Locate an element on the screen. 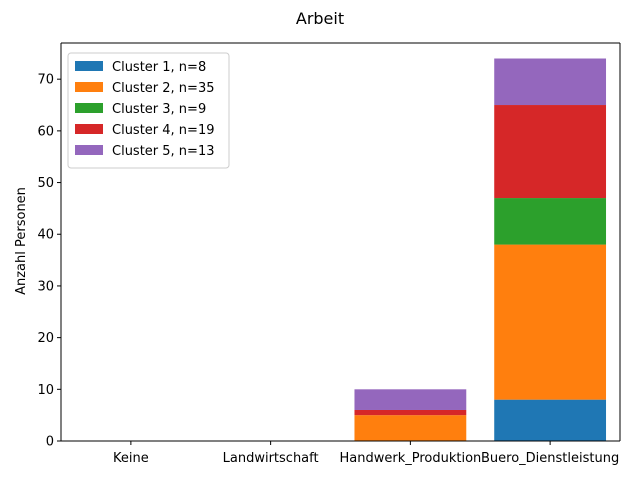 This screenshot has width=640, height=480. y-tick-label: 10 is located at coordinates (45, 390).